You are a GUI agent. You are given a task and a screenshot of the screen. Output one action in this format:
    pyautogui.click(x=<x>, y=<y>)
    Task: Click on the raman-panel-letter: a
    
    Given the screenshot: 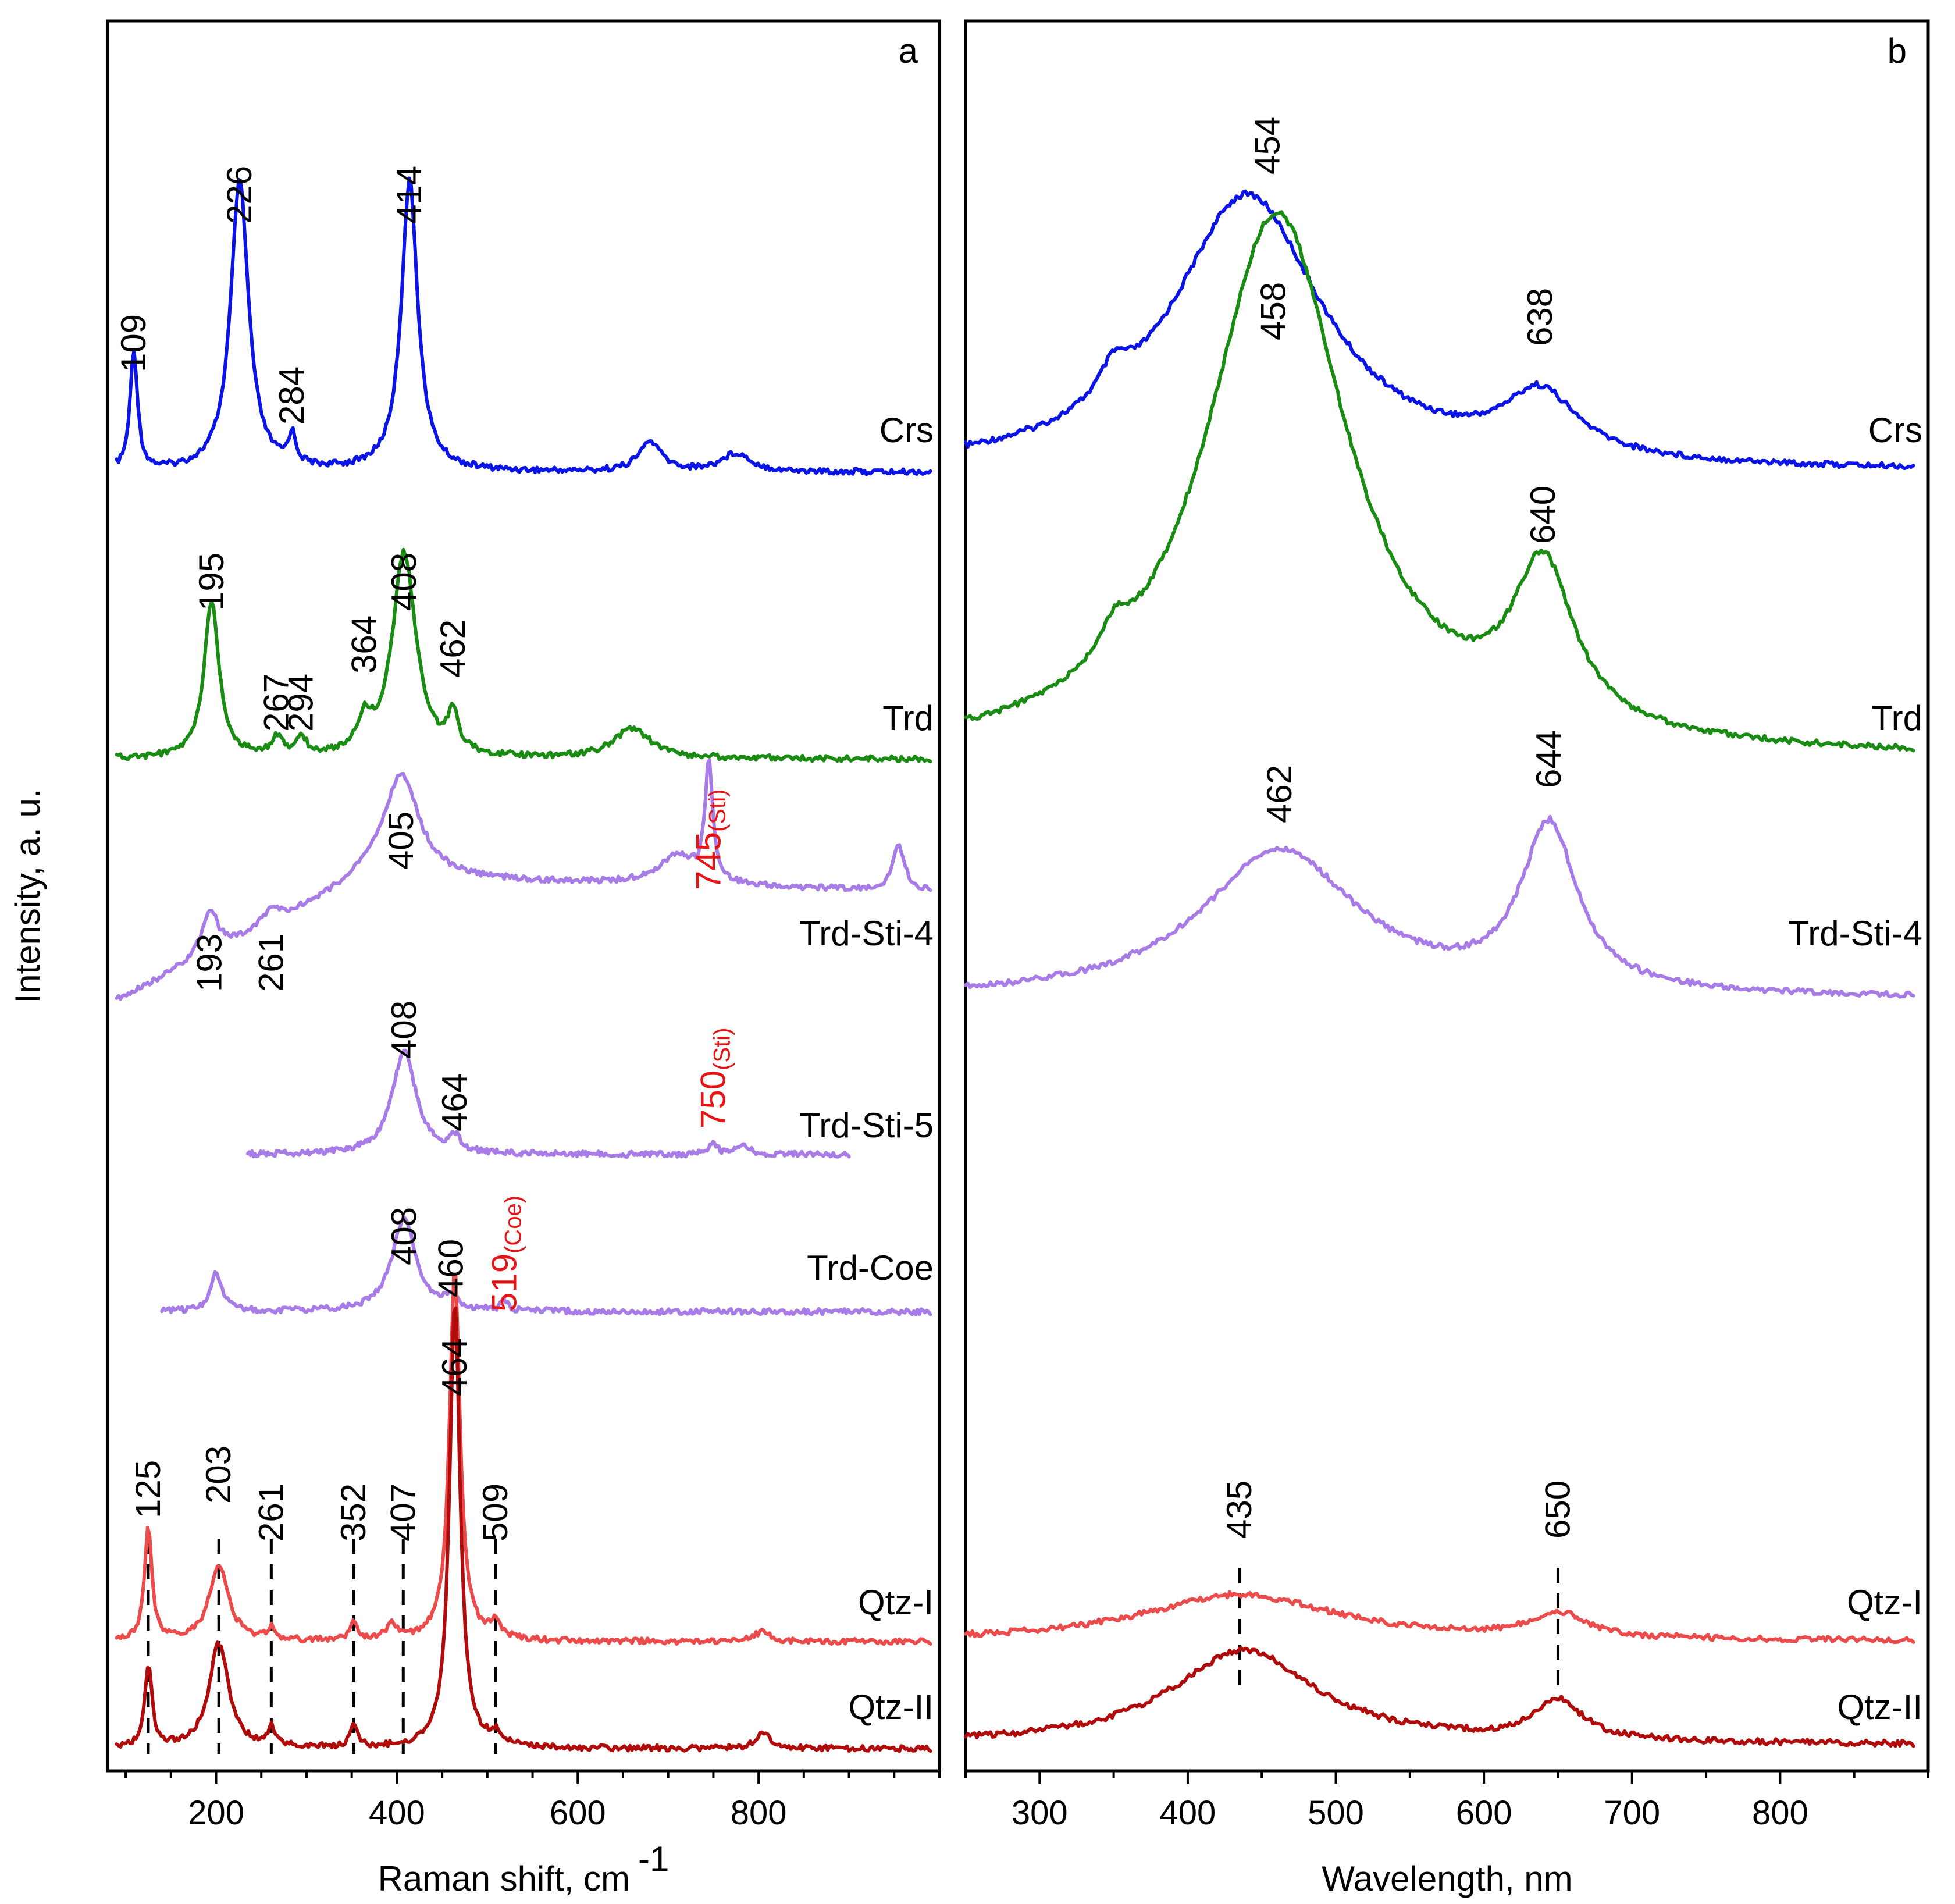 What is the action you would take?
    pyautogui.click(x=908, y=50)
    